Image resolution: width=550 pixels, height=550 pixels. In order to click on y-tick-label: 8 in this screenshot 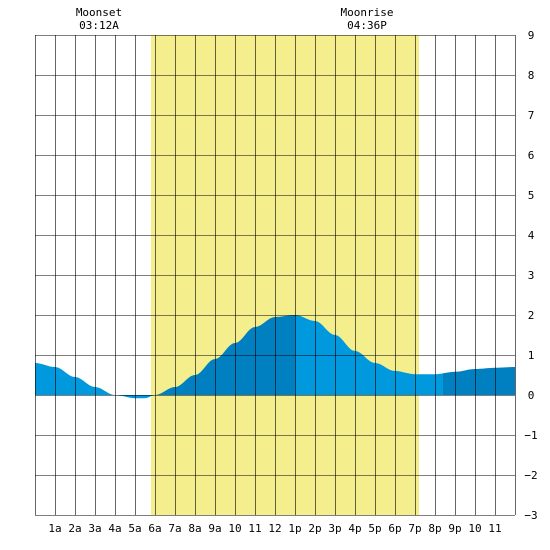, I will do `click(531, 75)`.